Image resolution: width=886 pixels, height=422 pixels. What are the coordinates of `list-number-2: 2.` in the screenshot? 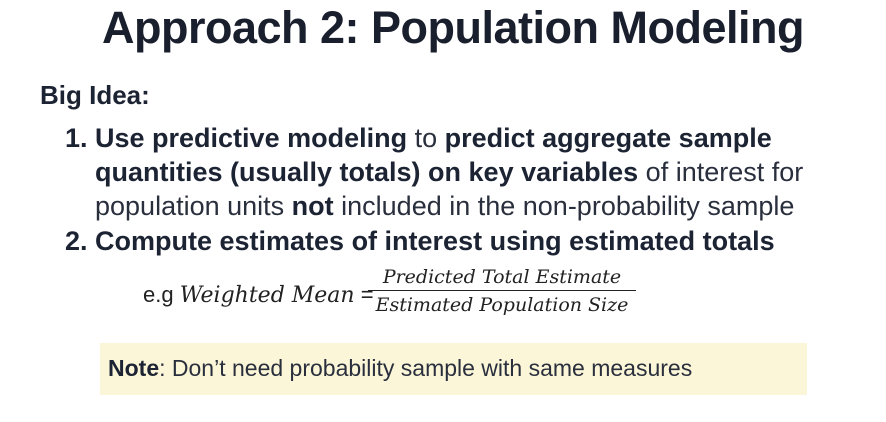 It's located at (76, 241).